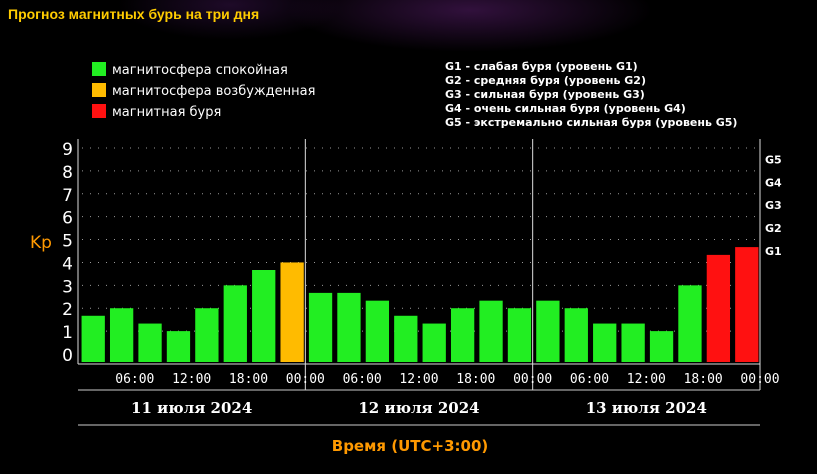 This screenshot has height=474, width=817. What do you see at coordinates (773, 159) in the screenshot?
I see `g-tick-label: G5` at bounding box center [773, 159].